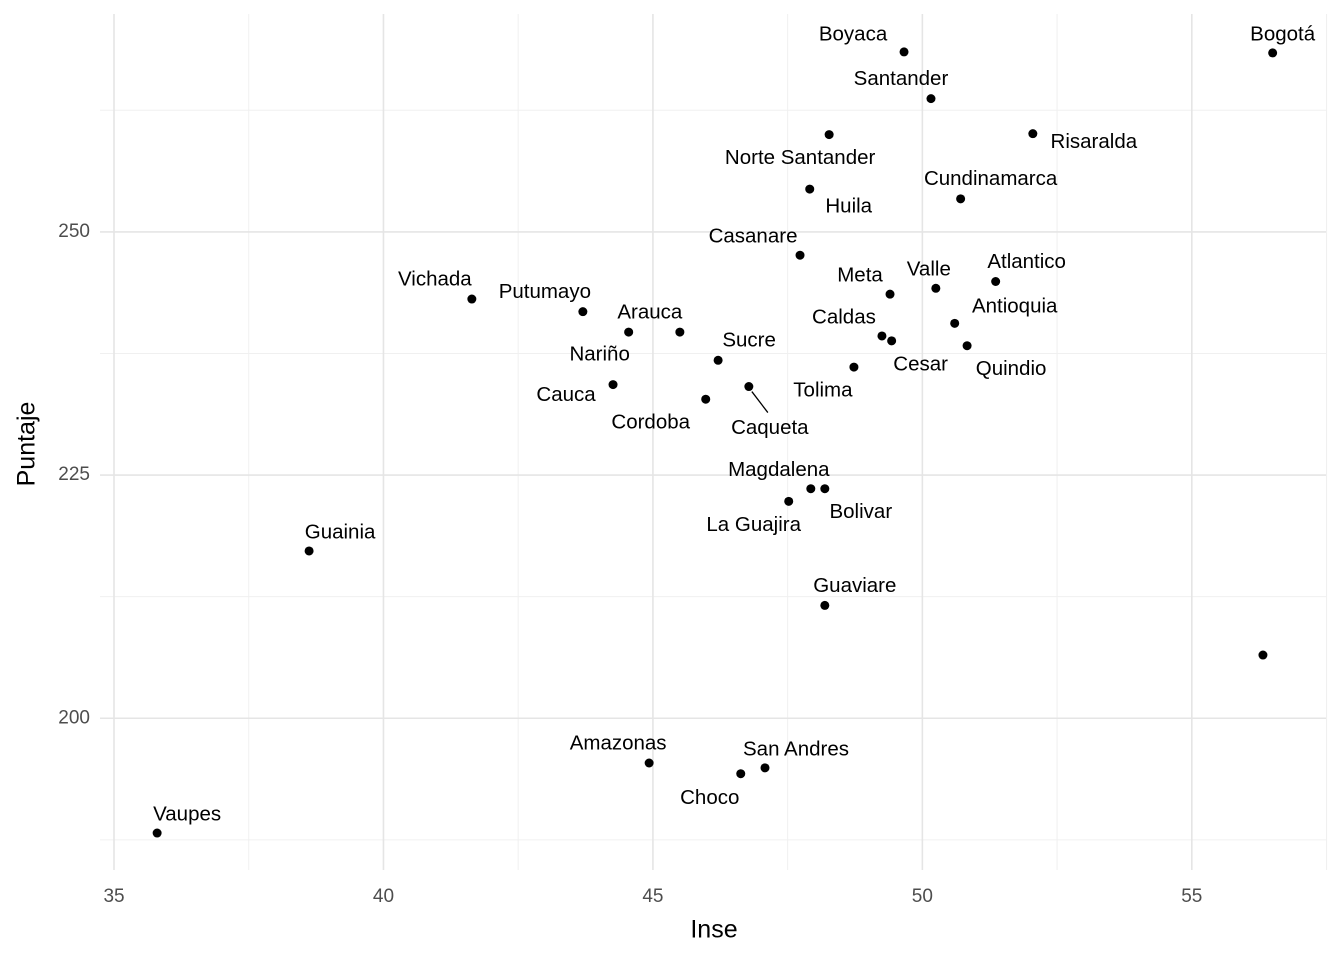  I want to click on point-label: Antioquia, so click(1015, 306).